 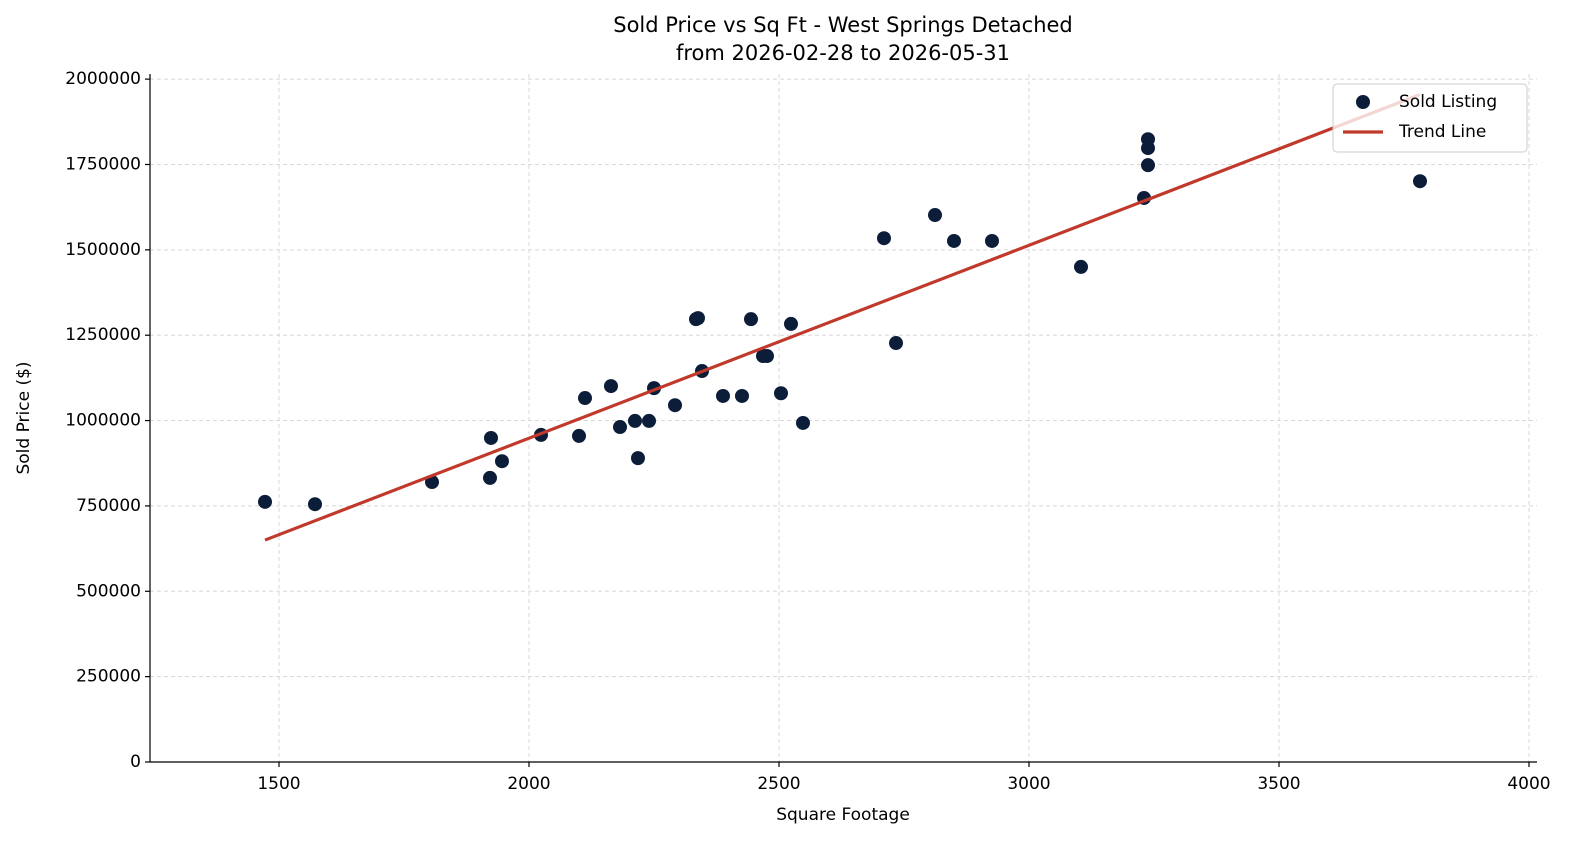 What do you see at coordinates (843, 815) in the screenshot?
I see `x-axis-label: Square Footage` at bounding box center [843, 815].